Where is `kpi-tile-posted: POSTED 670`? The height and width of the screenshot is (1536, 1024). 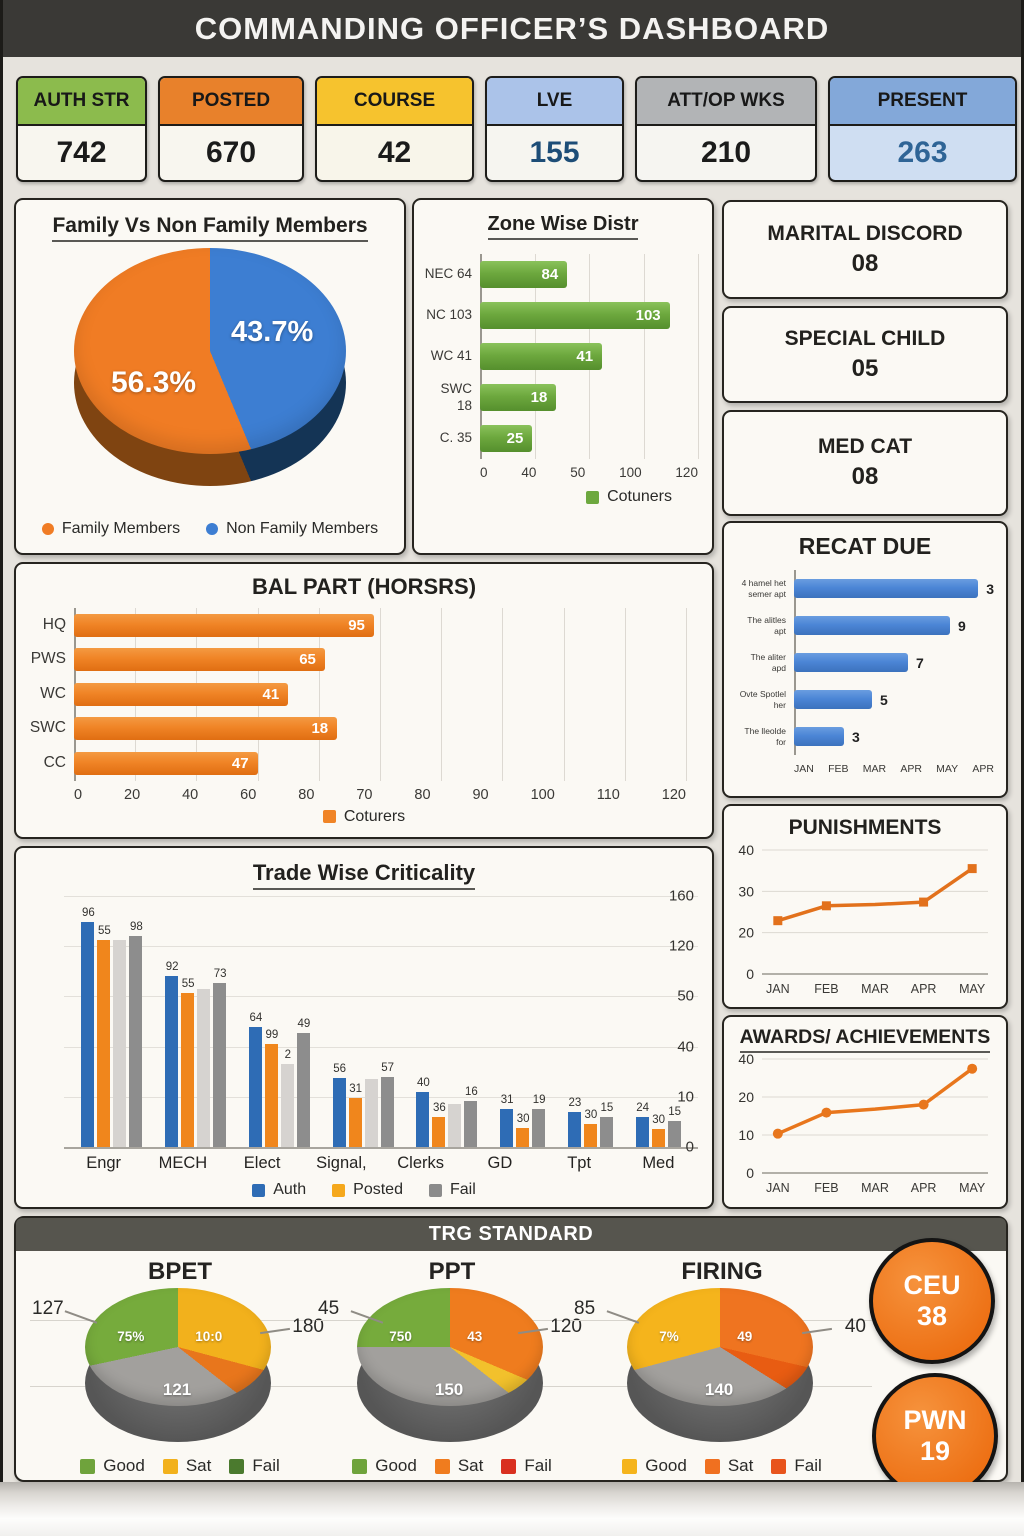
kpi-tile-posted: POSTED 670 is located at coordinates (231, 129).